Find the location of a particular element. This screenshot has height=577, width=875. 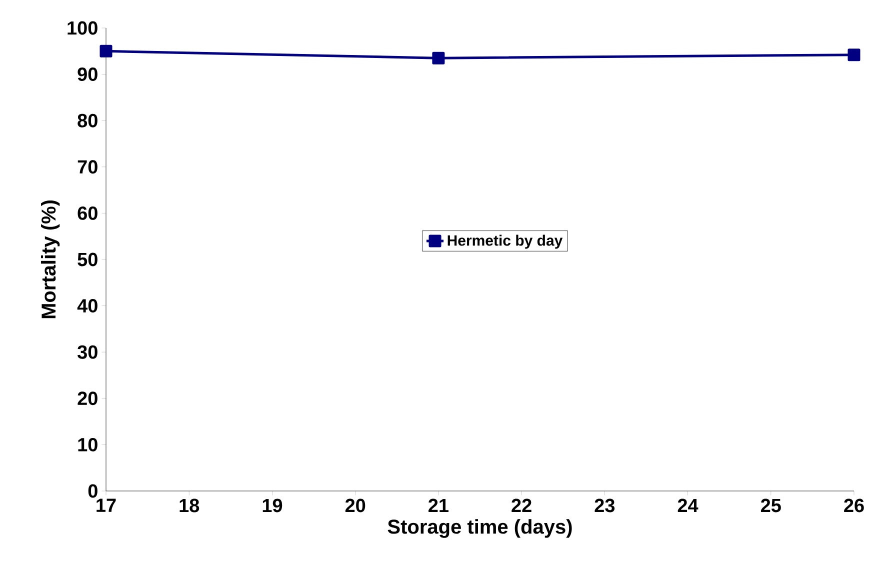

x-tick-label: 18 is located at coordinates (190, 505).